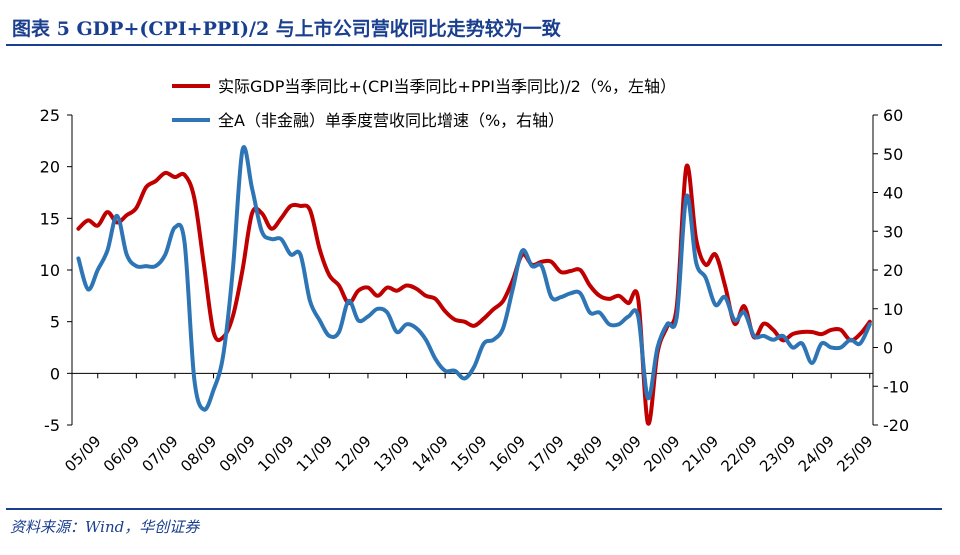  What do you see at coordinates (286, 29) in the screenshot?
I see `chart-title: 图表 5 GDP+(CPI+PPI)/2 与上市公司营收同比走势较为一致` at bounding box center [286, 29].